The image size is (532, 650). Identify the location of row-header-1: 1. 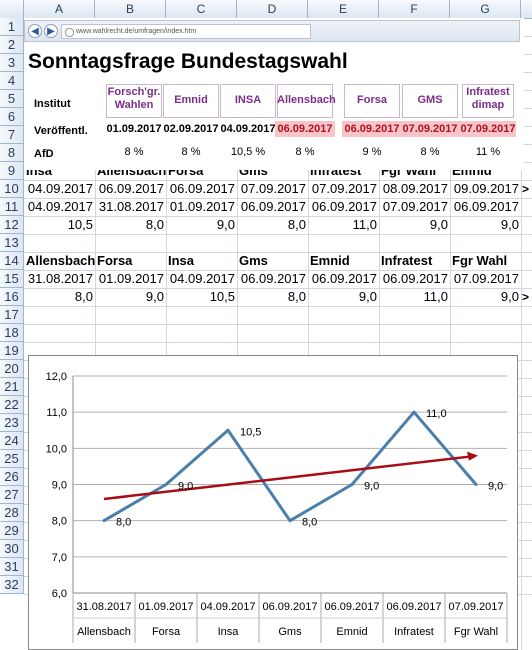
(12, 27).